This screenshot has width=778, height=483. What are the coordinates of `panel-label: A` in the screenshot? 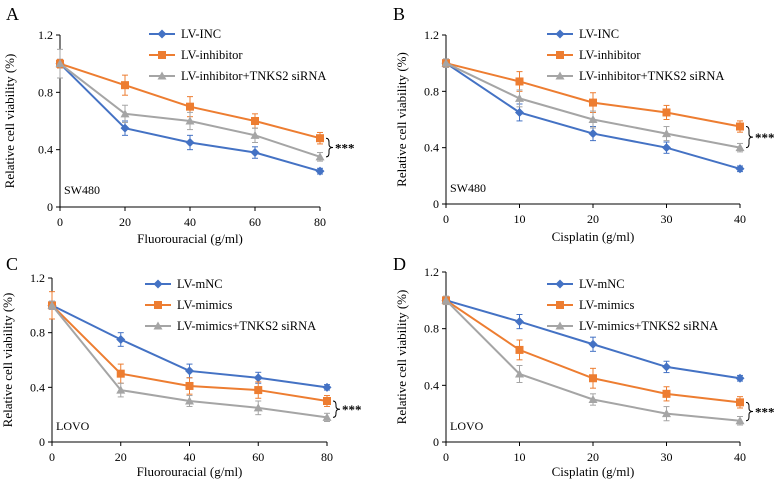 It's located at (12, 14).